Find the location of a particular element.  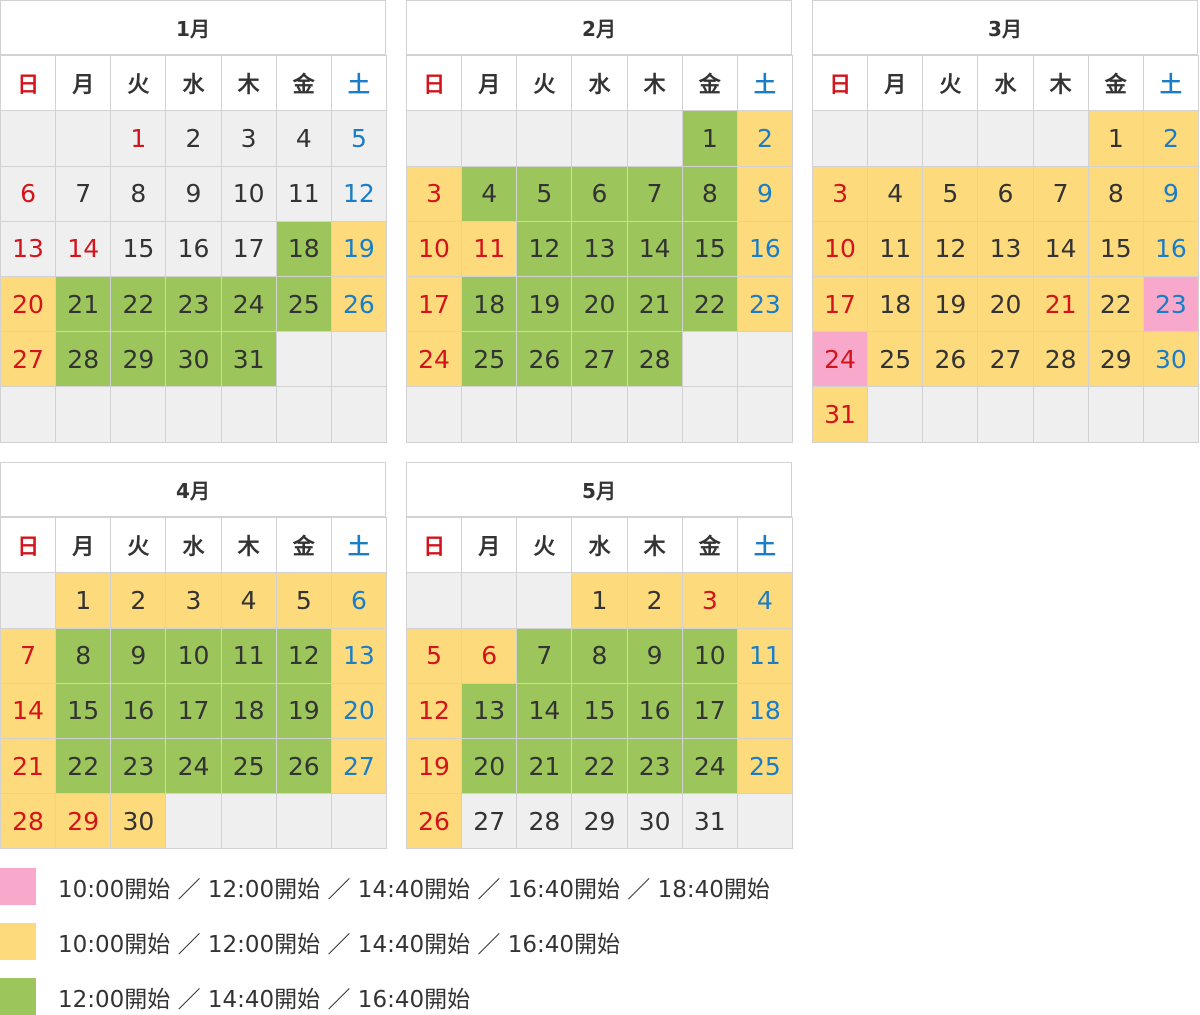

month-title: 2月 is located at coordinates (599, 28).